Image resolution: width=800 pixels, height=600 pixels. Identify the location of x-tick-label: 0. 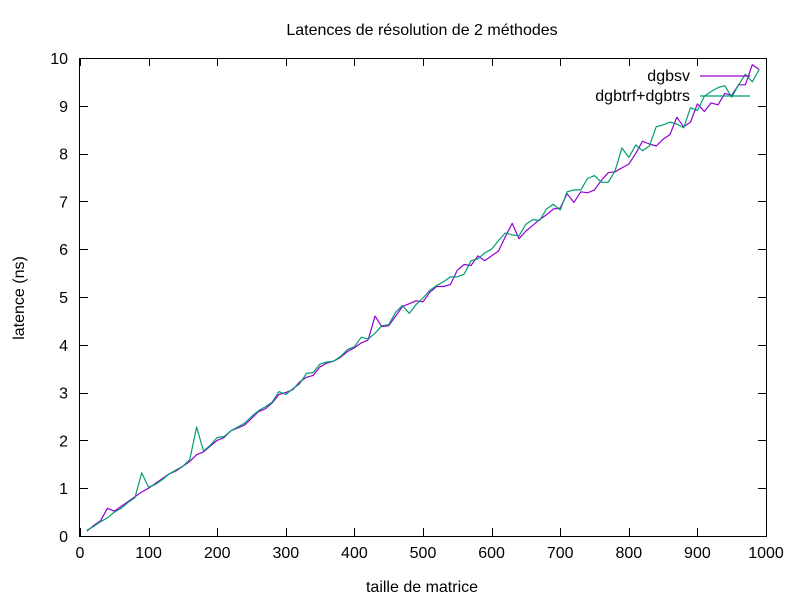
(80, 553).